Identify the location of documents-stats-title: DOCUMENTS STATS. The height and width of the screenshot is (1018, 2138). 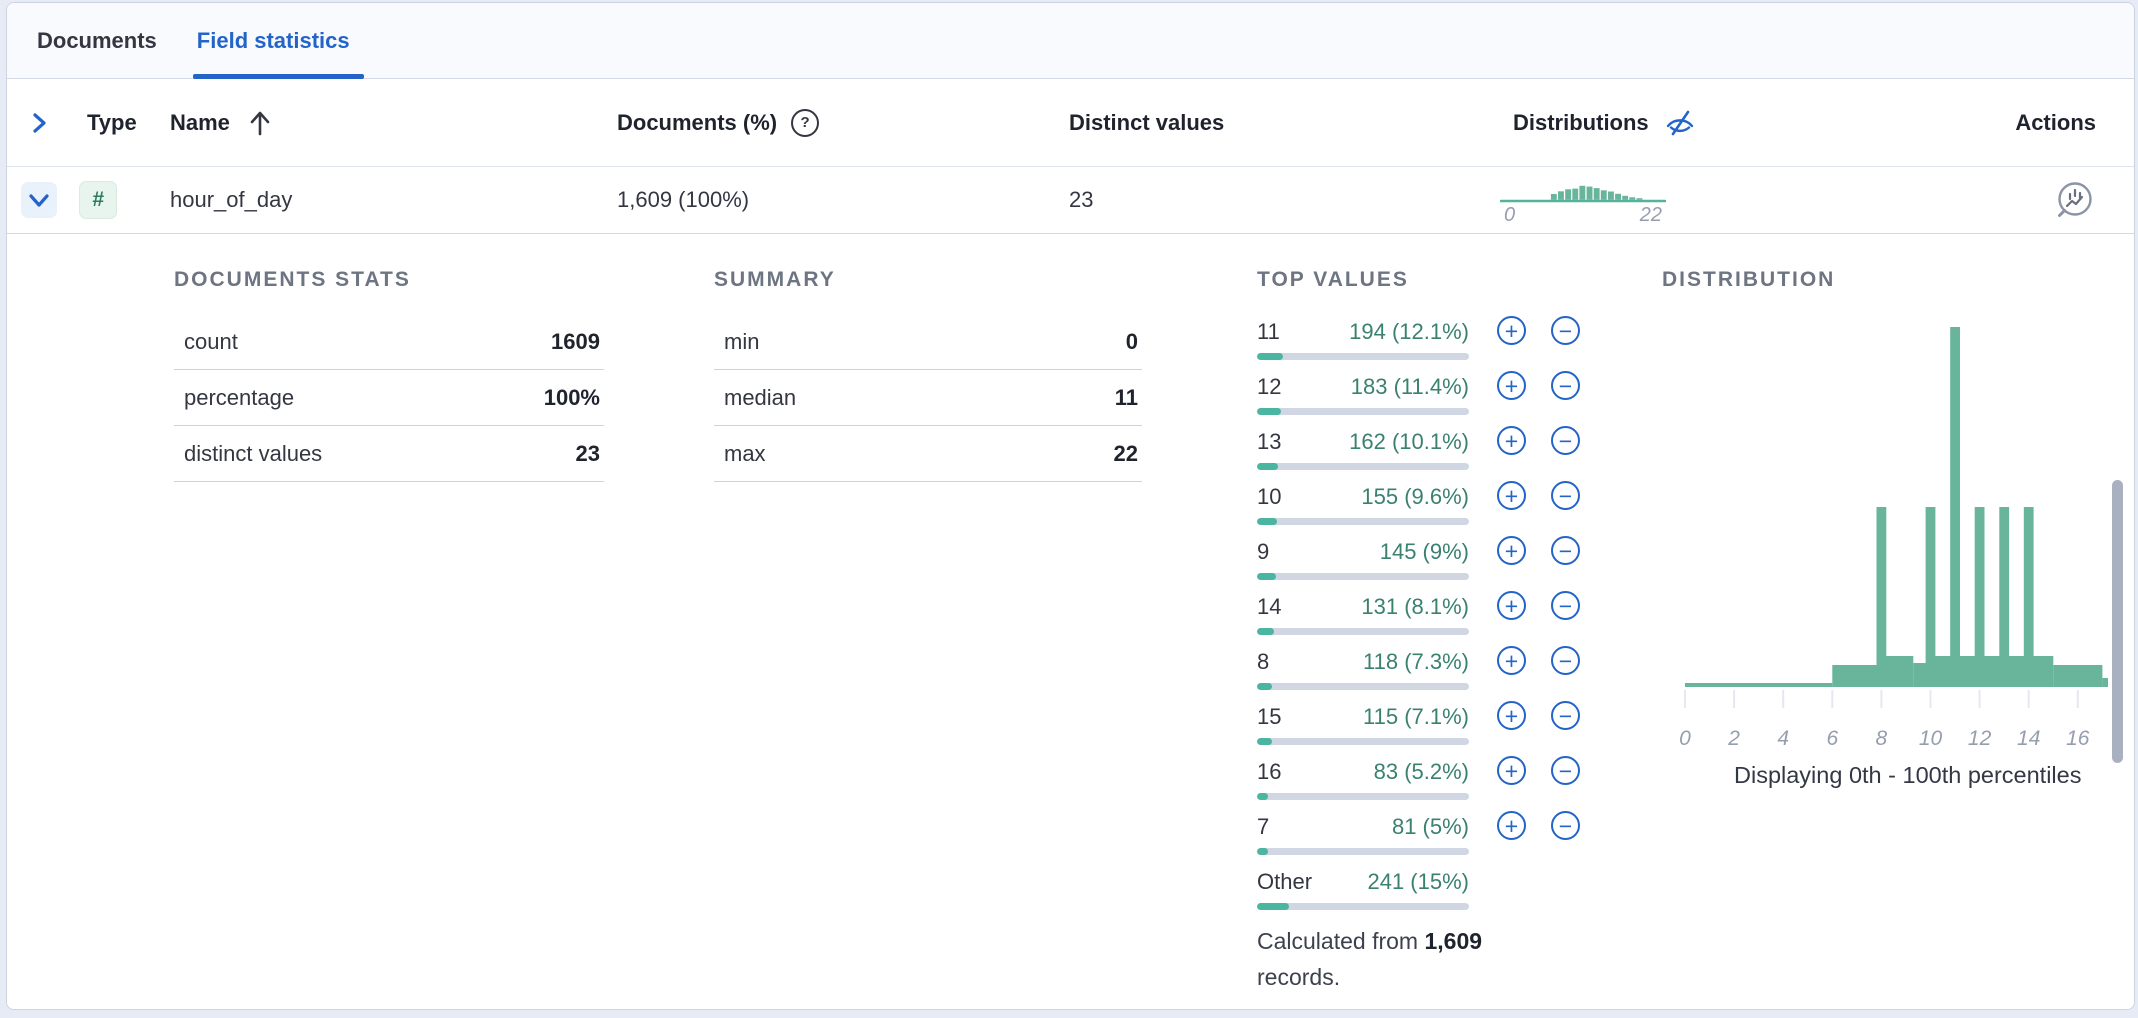
(292, 279).